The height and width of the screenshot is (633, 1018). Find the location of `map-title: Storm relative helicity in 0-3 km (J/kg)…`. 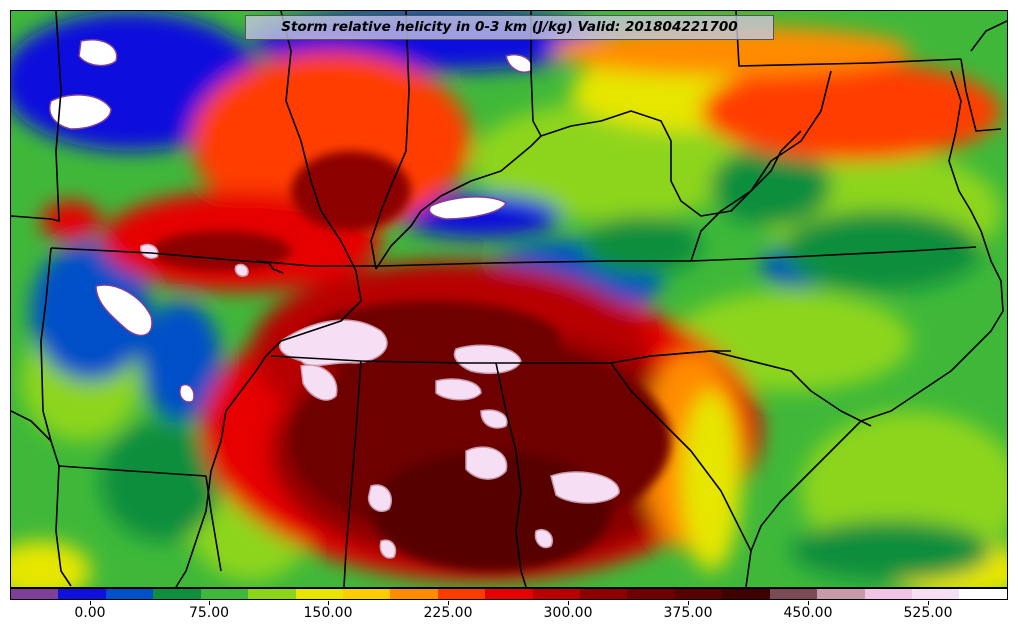

map-title: Storm relative helicity in 0-3 km (J/kg)… is located at coordinates (509, 27).